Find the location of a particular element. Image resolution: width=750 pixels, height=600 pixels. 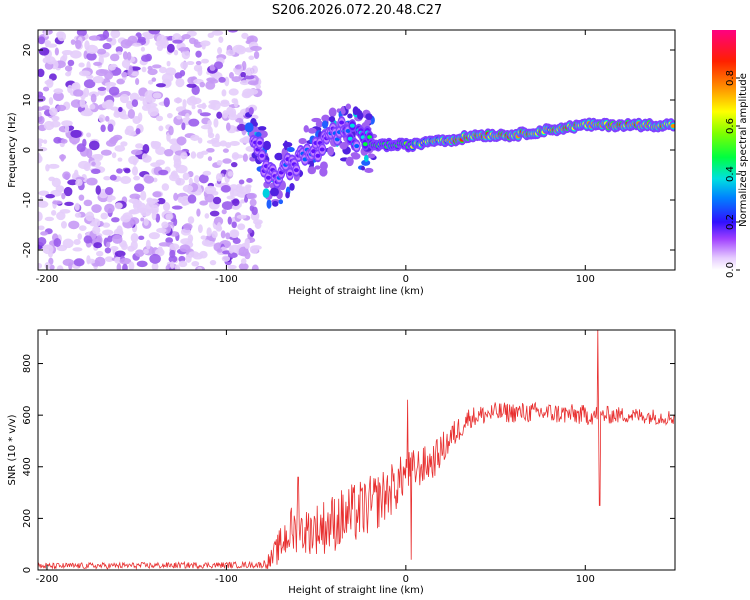

colorbar-tick-label: 0.6 is located at coordinates (730, 126).